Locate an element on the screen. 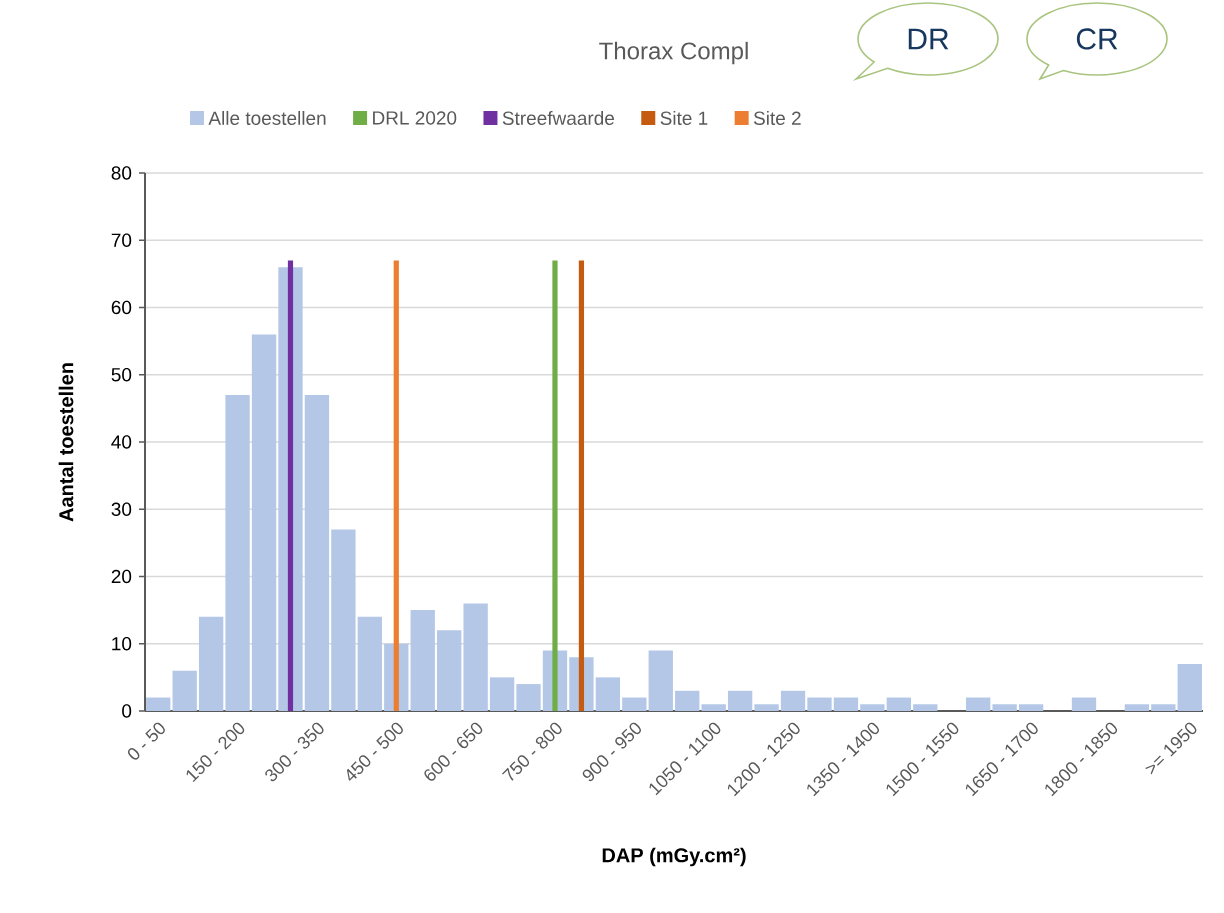  x-tick-label: 900 - 950 is located at coordinates (611, 752).